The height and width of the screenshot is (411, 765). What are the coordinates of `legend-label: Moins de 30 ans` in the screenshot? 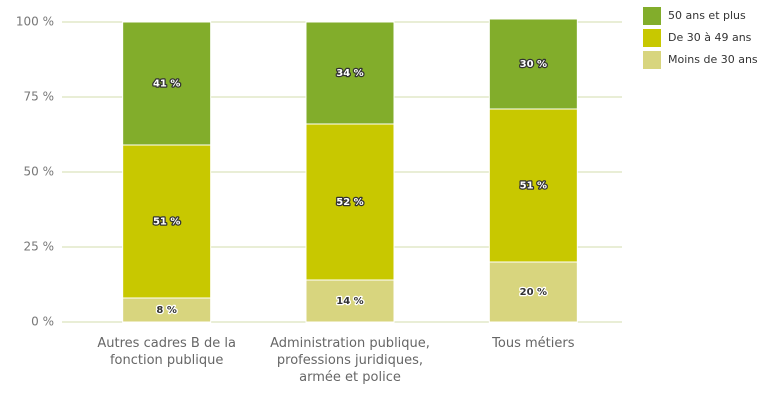 It's located at (713, 59).